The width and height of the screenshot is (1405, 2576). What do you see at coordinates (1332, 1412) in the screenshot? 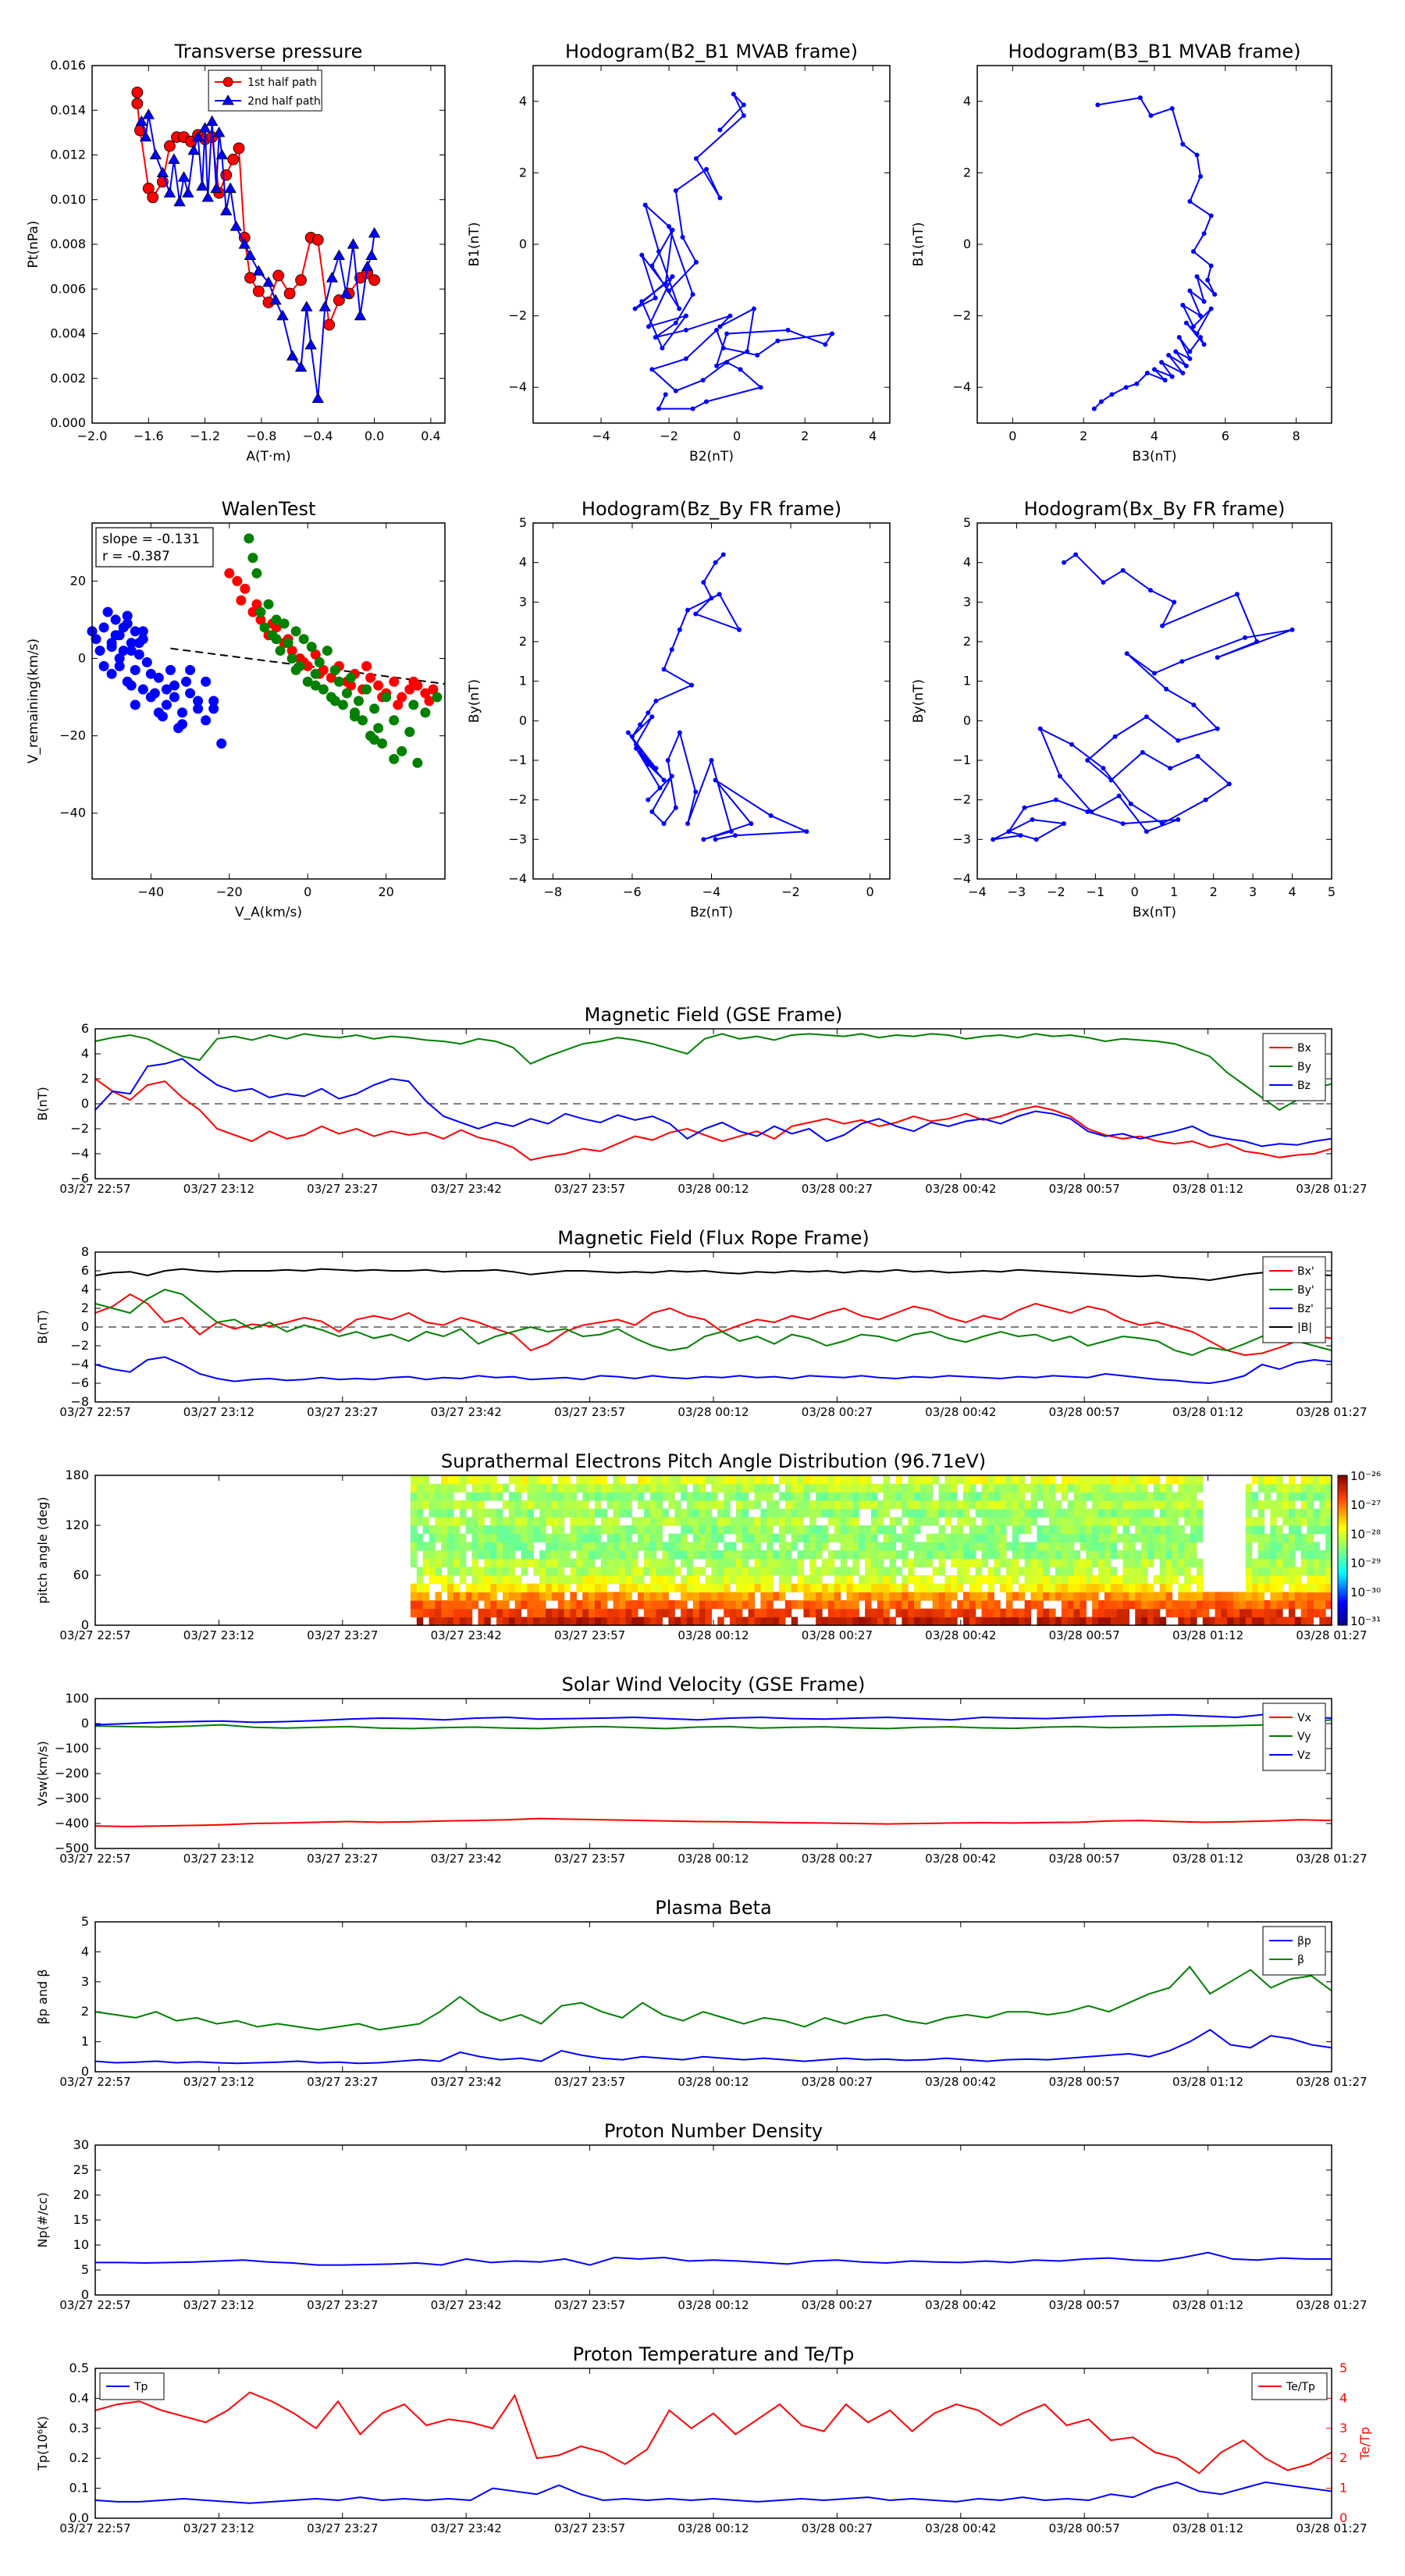
I see `time-tick-label: 03/28 01:27` at bounding box center [1332, 1412].